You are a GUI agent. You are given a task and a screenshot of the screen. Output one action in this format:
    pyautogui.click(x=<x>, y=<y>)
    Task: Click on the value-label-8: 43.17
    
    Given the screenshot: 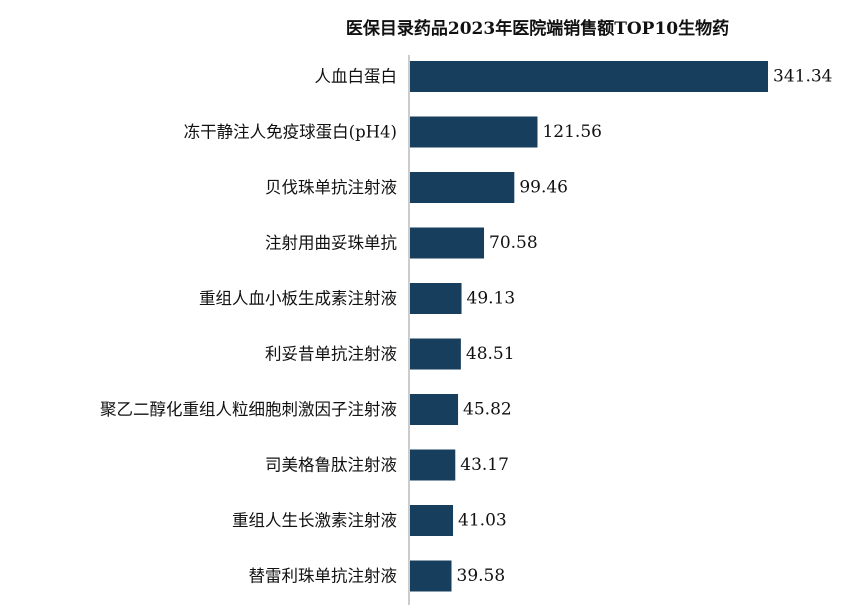 What is the action you would take?
    pyautogui.click(x=484, y=465)
    